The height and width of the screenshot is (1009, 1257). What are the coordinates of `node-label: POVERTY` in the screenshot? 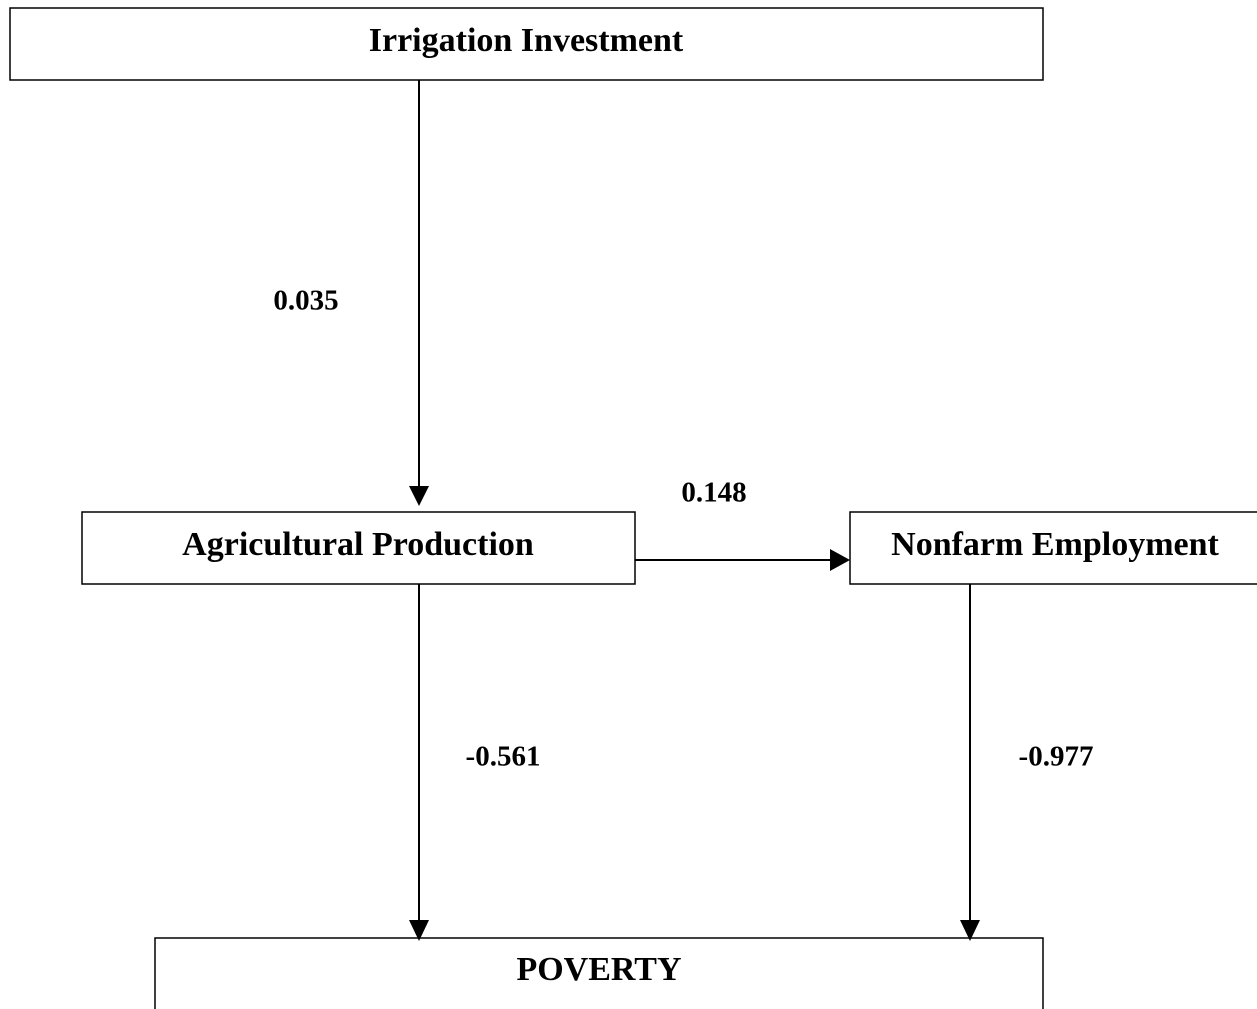 It's located at (598, 969).